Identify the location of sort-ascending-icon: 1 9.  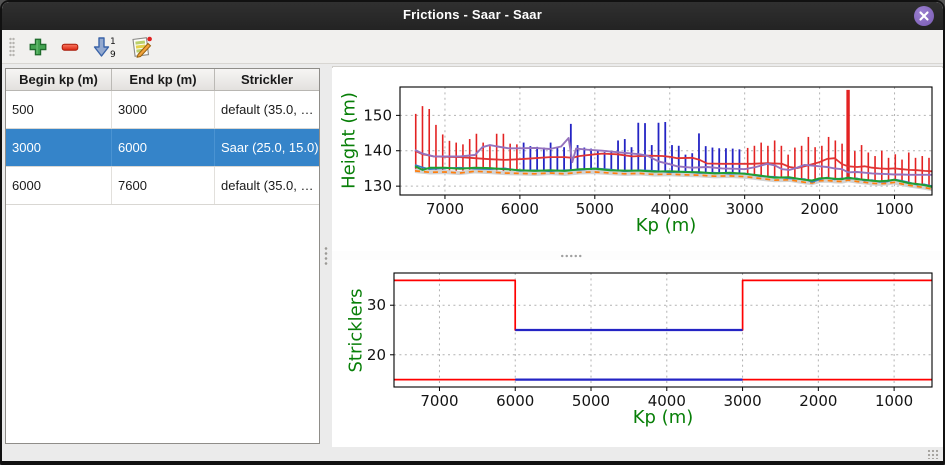
(104, 48).